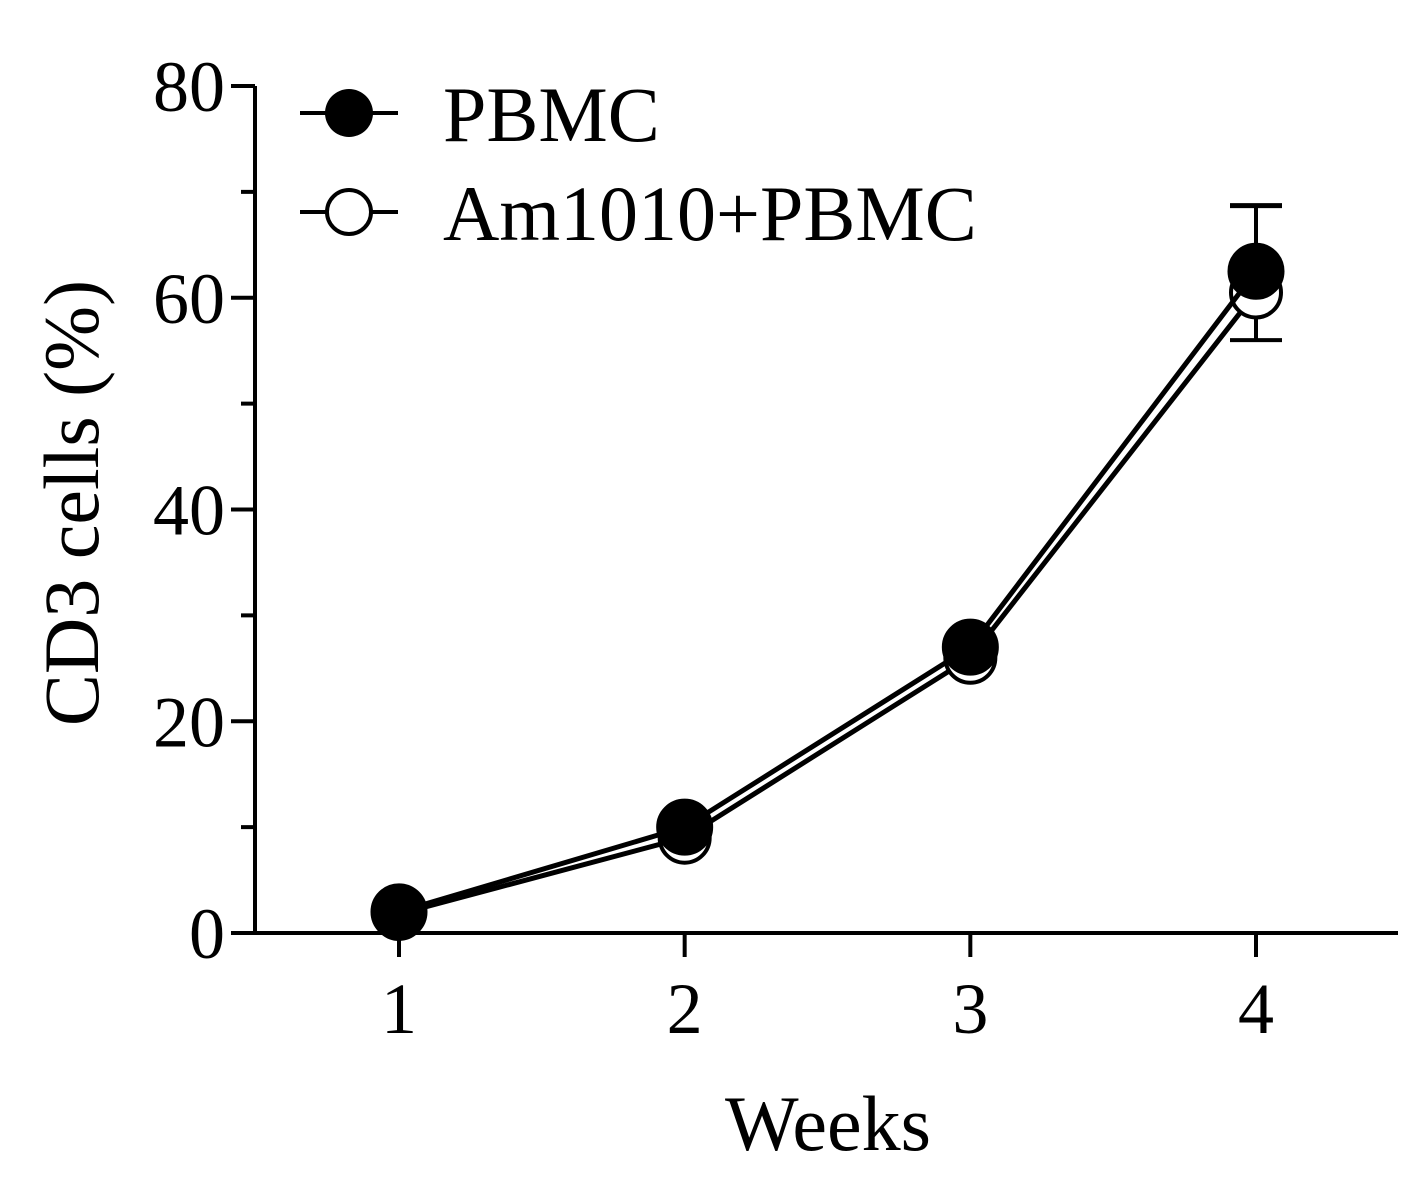 Image resolution: width=1417 pixels, height=1187 pixels. I want to click on y-axis-ticks: 0 20 40 60 80, so click(204, 510).